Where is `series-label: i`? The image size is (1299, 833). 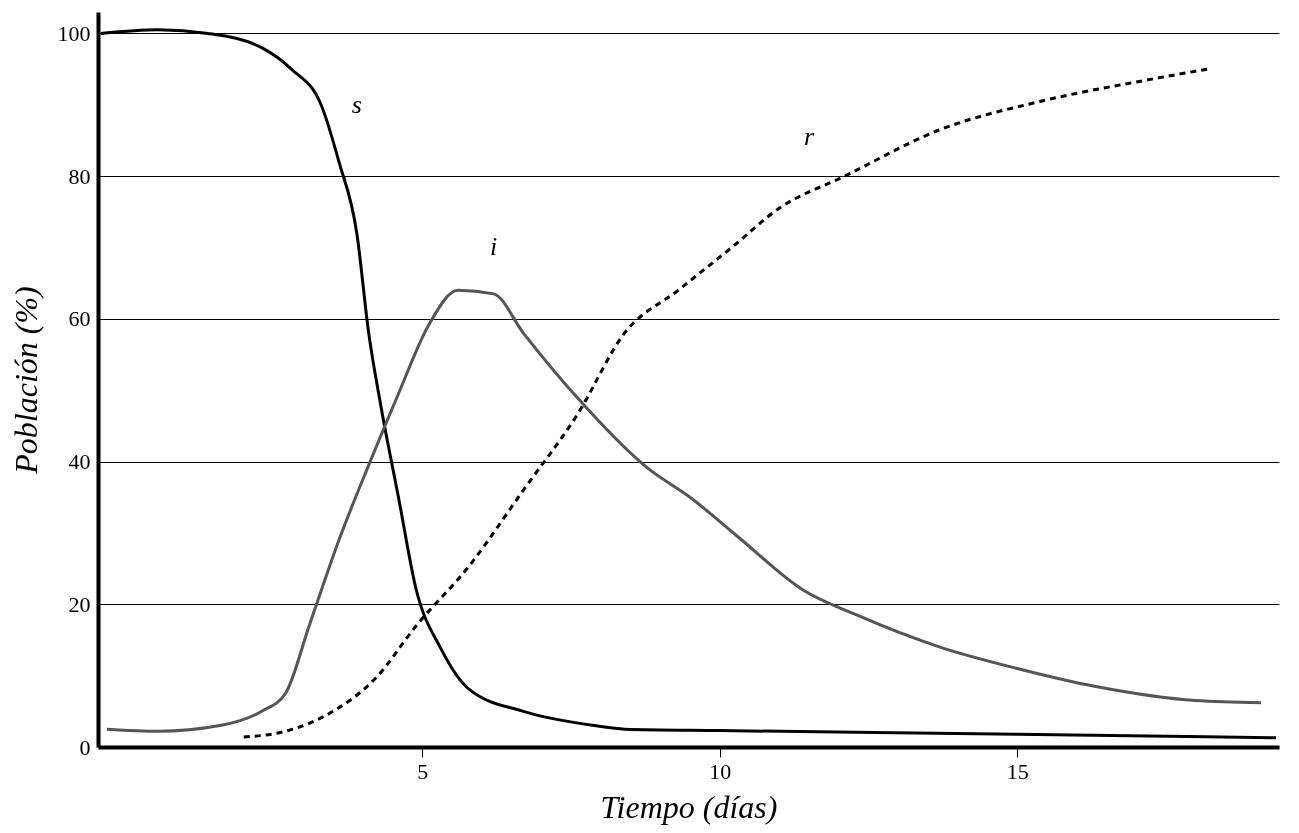 series-label: i is located at coordinates (494, 247).